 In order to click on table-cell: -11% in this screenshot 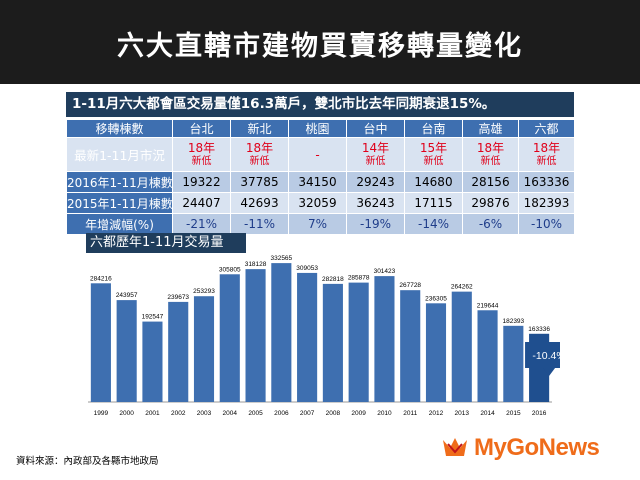, I will do `click(259, 224)`.